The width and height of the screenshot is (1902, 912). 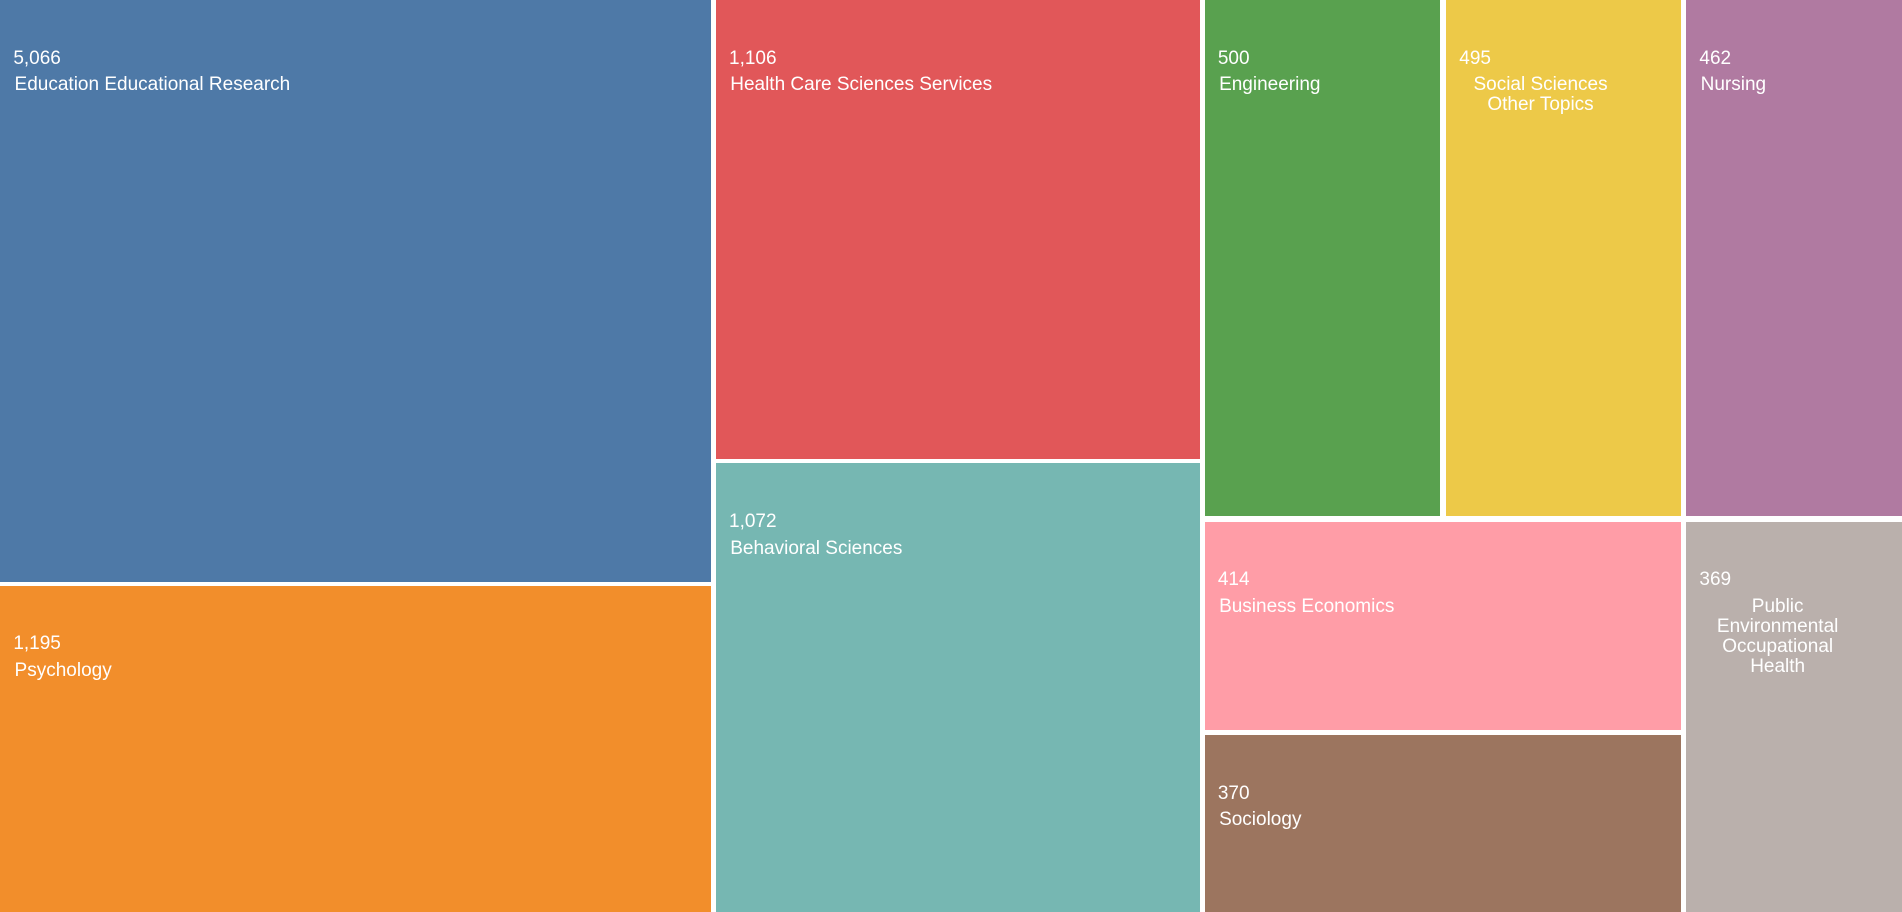 I want to click on value-label: 1,072, so click(x=753, y=521).